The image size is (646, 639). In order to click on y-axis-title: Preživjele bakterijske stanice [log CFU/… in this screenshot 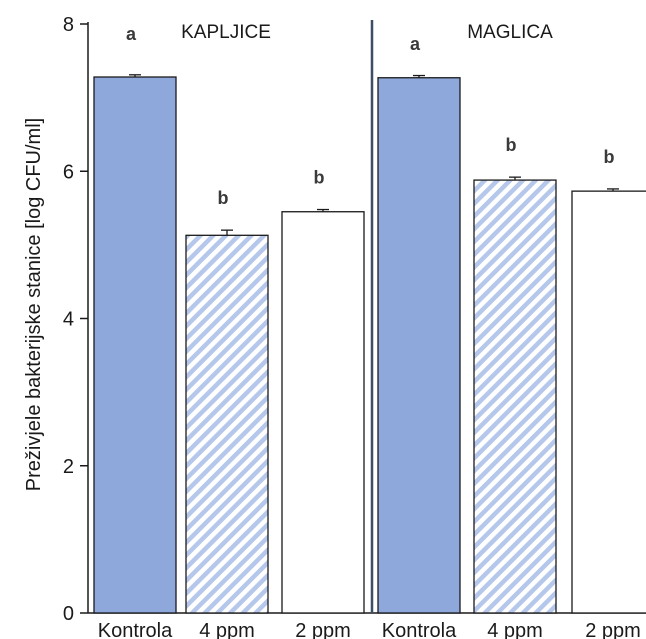, I will do `click(34, 304)`.